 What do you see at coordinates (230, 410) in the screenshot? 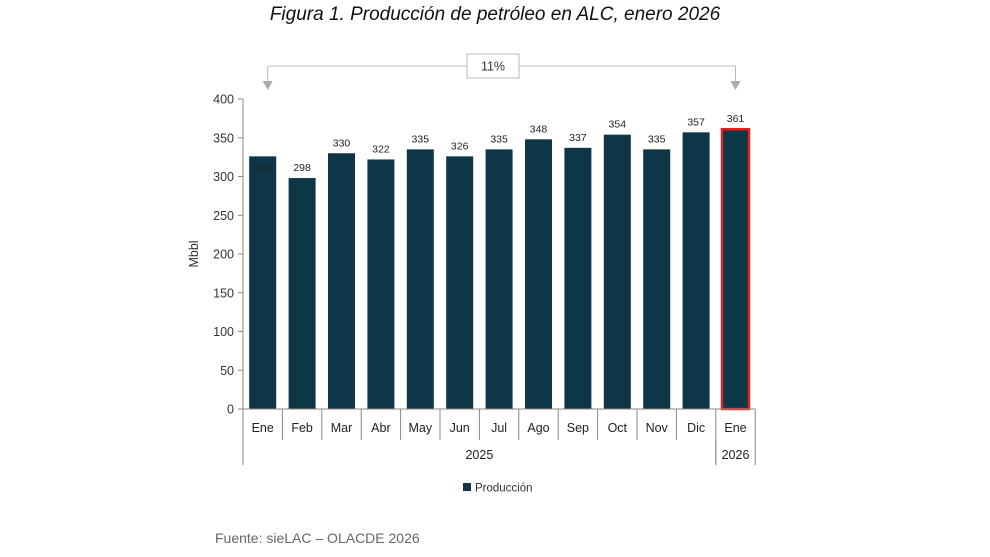
I see `y-tick-label: 0` at bounding box center [230, 410].